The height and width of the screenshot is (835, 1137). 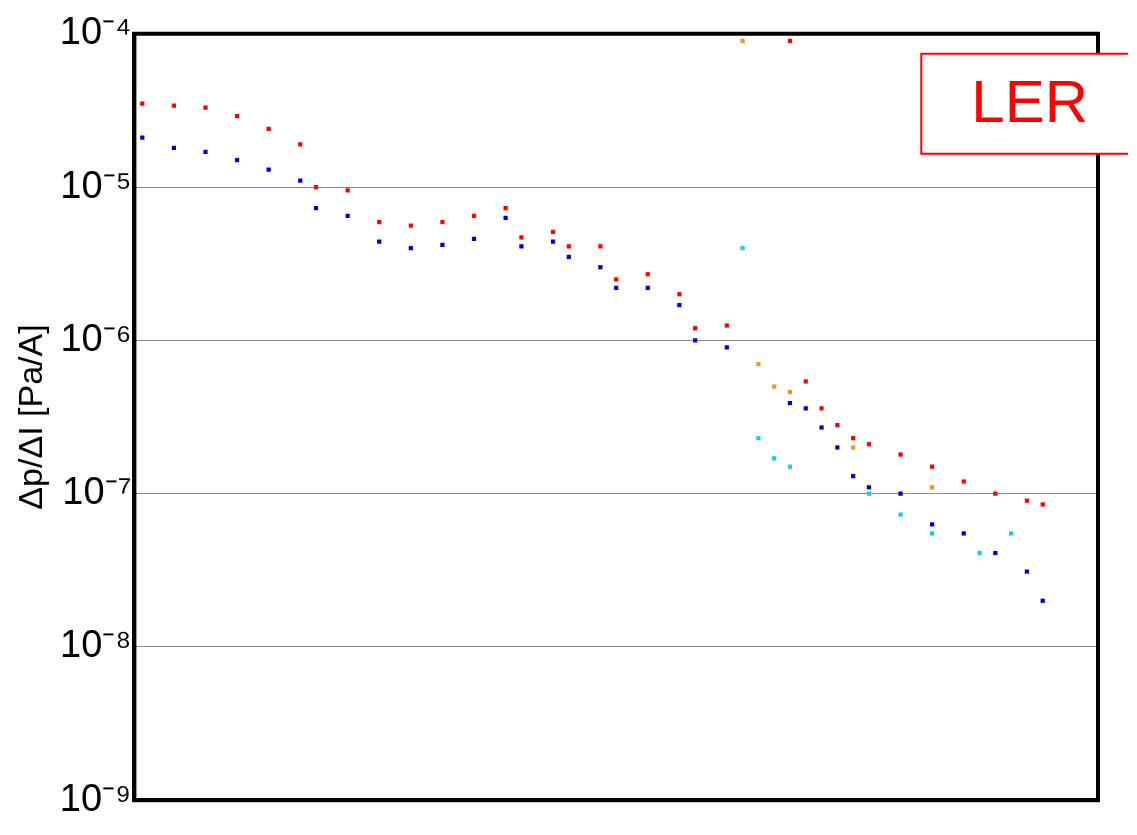 What do you see at coordinates (95, 797) in the screenshot?
I see `y-tick-label: 10⁻⁹` at bounding box center [95, 797].